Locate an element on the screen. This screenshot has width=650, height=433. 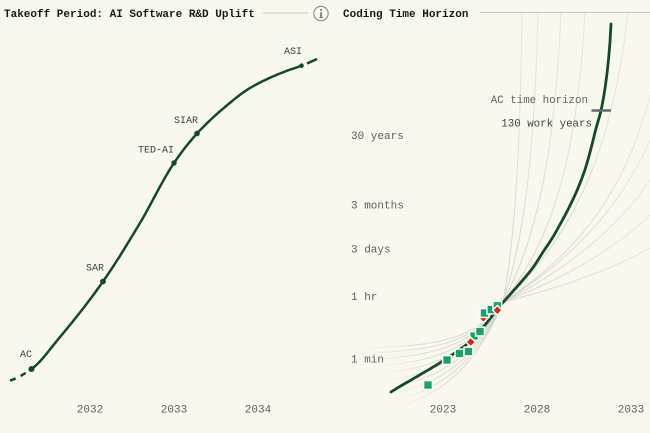
svg-text: 1 min is located at coordinates (367, 360).